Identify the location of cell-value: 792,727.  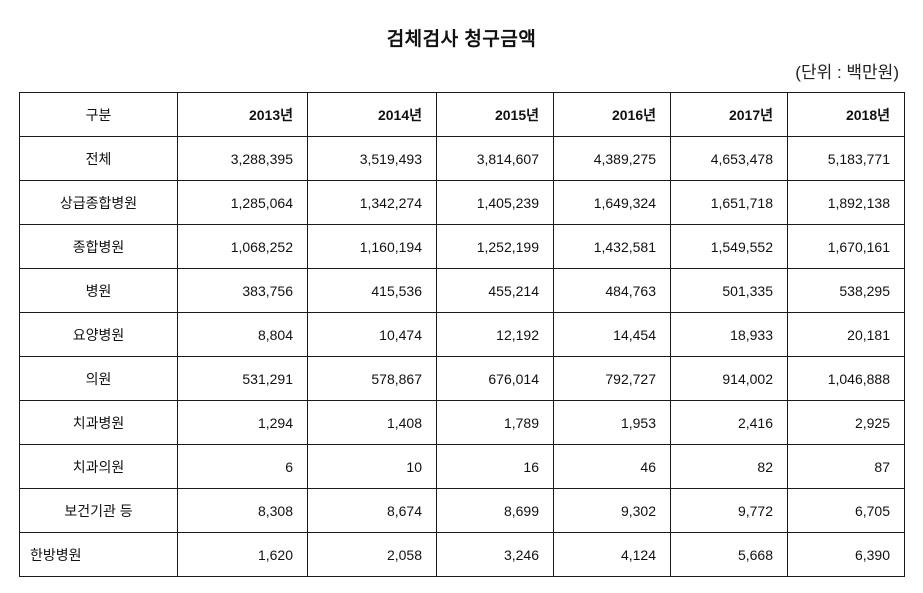
(612, 378).